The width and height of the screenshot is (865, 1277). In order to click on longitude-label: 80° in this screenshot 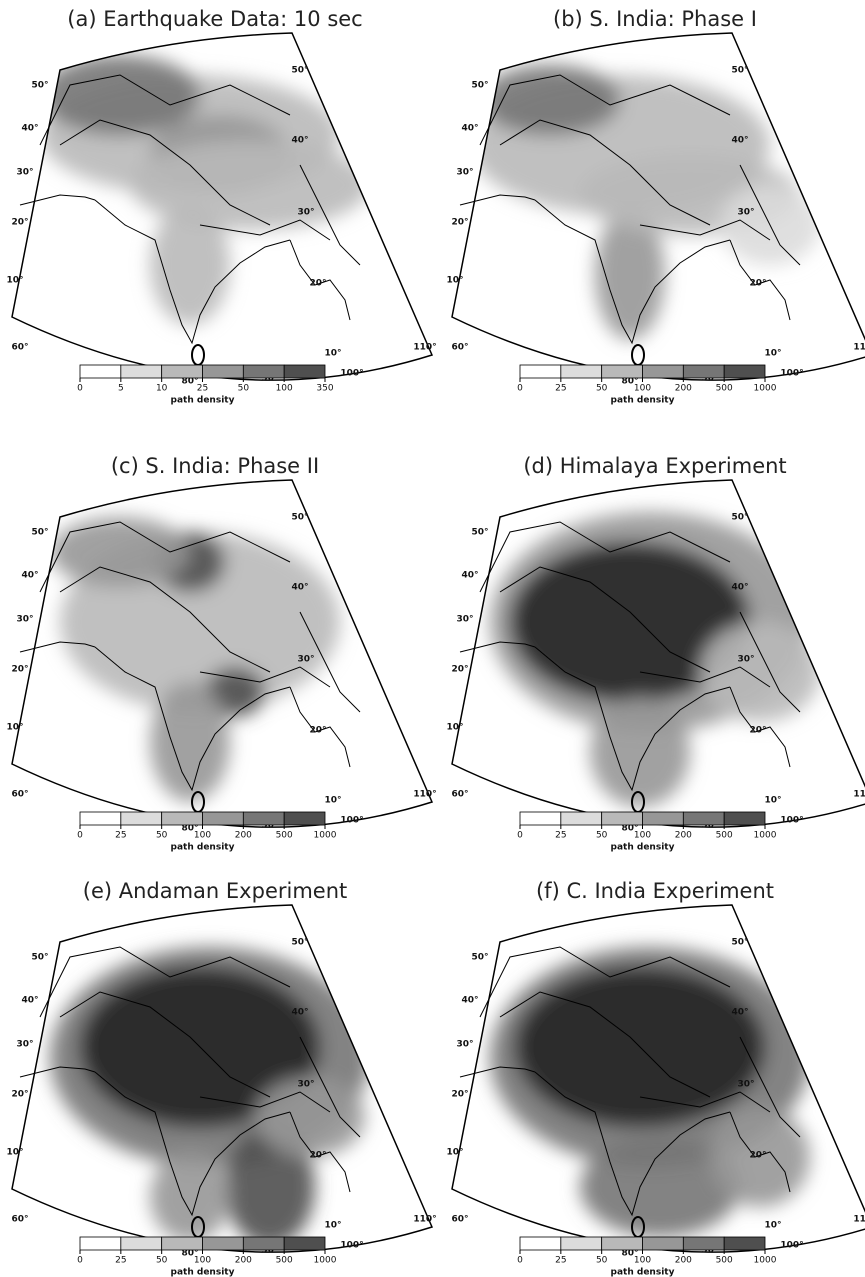, I will do `click(189, 1254)`.